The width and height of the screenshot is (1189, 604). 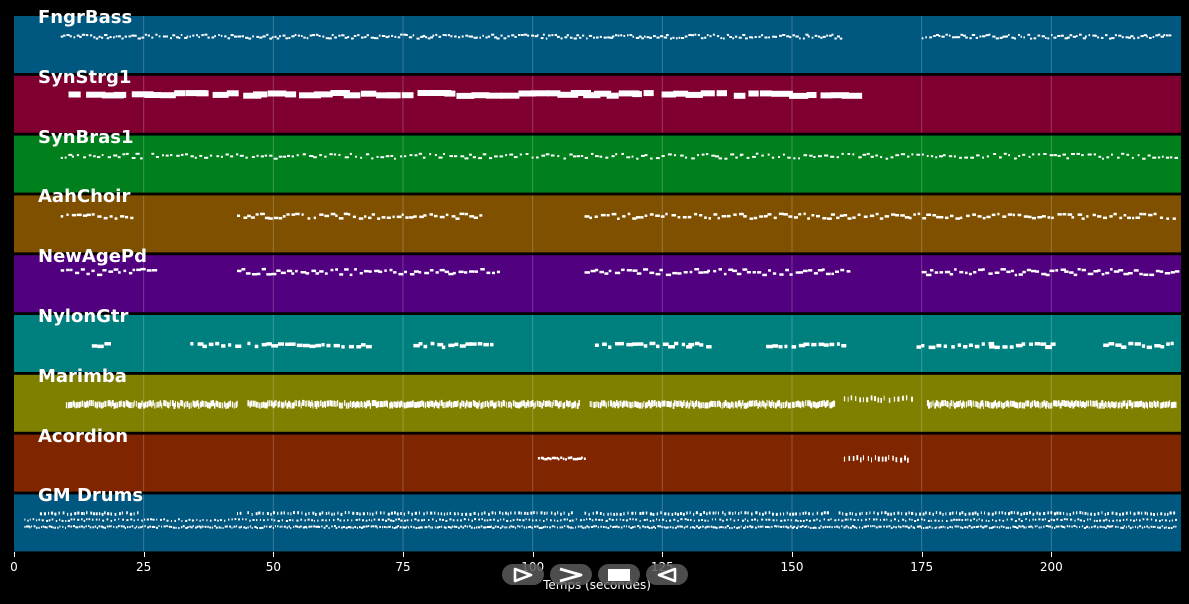 I want to click on track-name-label: GM Drums, so click(x=91, y=496).